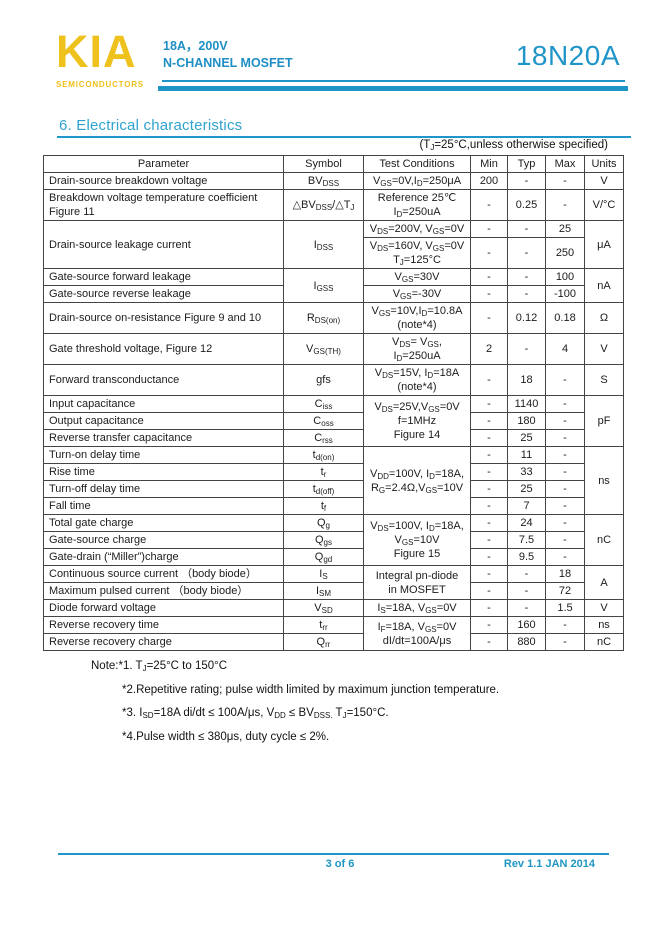 The width and height of the screenshot is (662, 936). What do you see at coordinates (604, 582) in the screenshot?
I see `table-cell: A` at bounding box center [604, 582].